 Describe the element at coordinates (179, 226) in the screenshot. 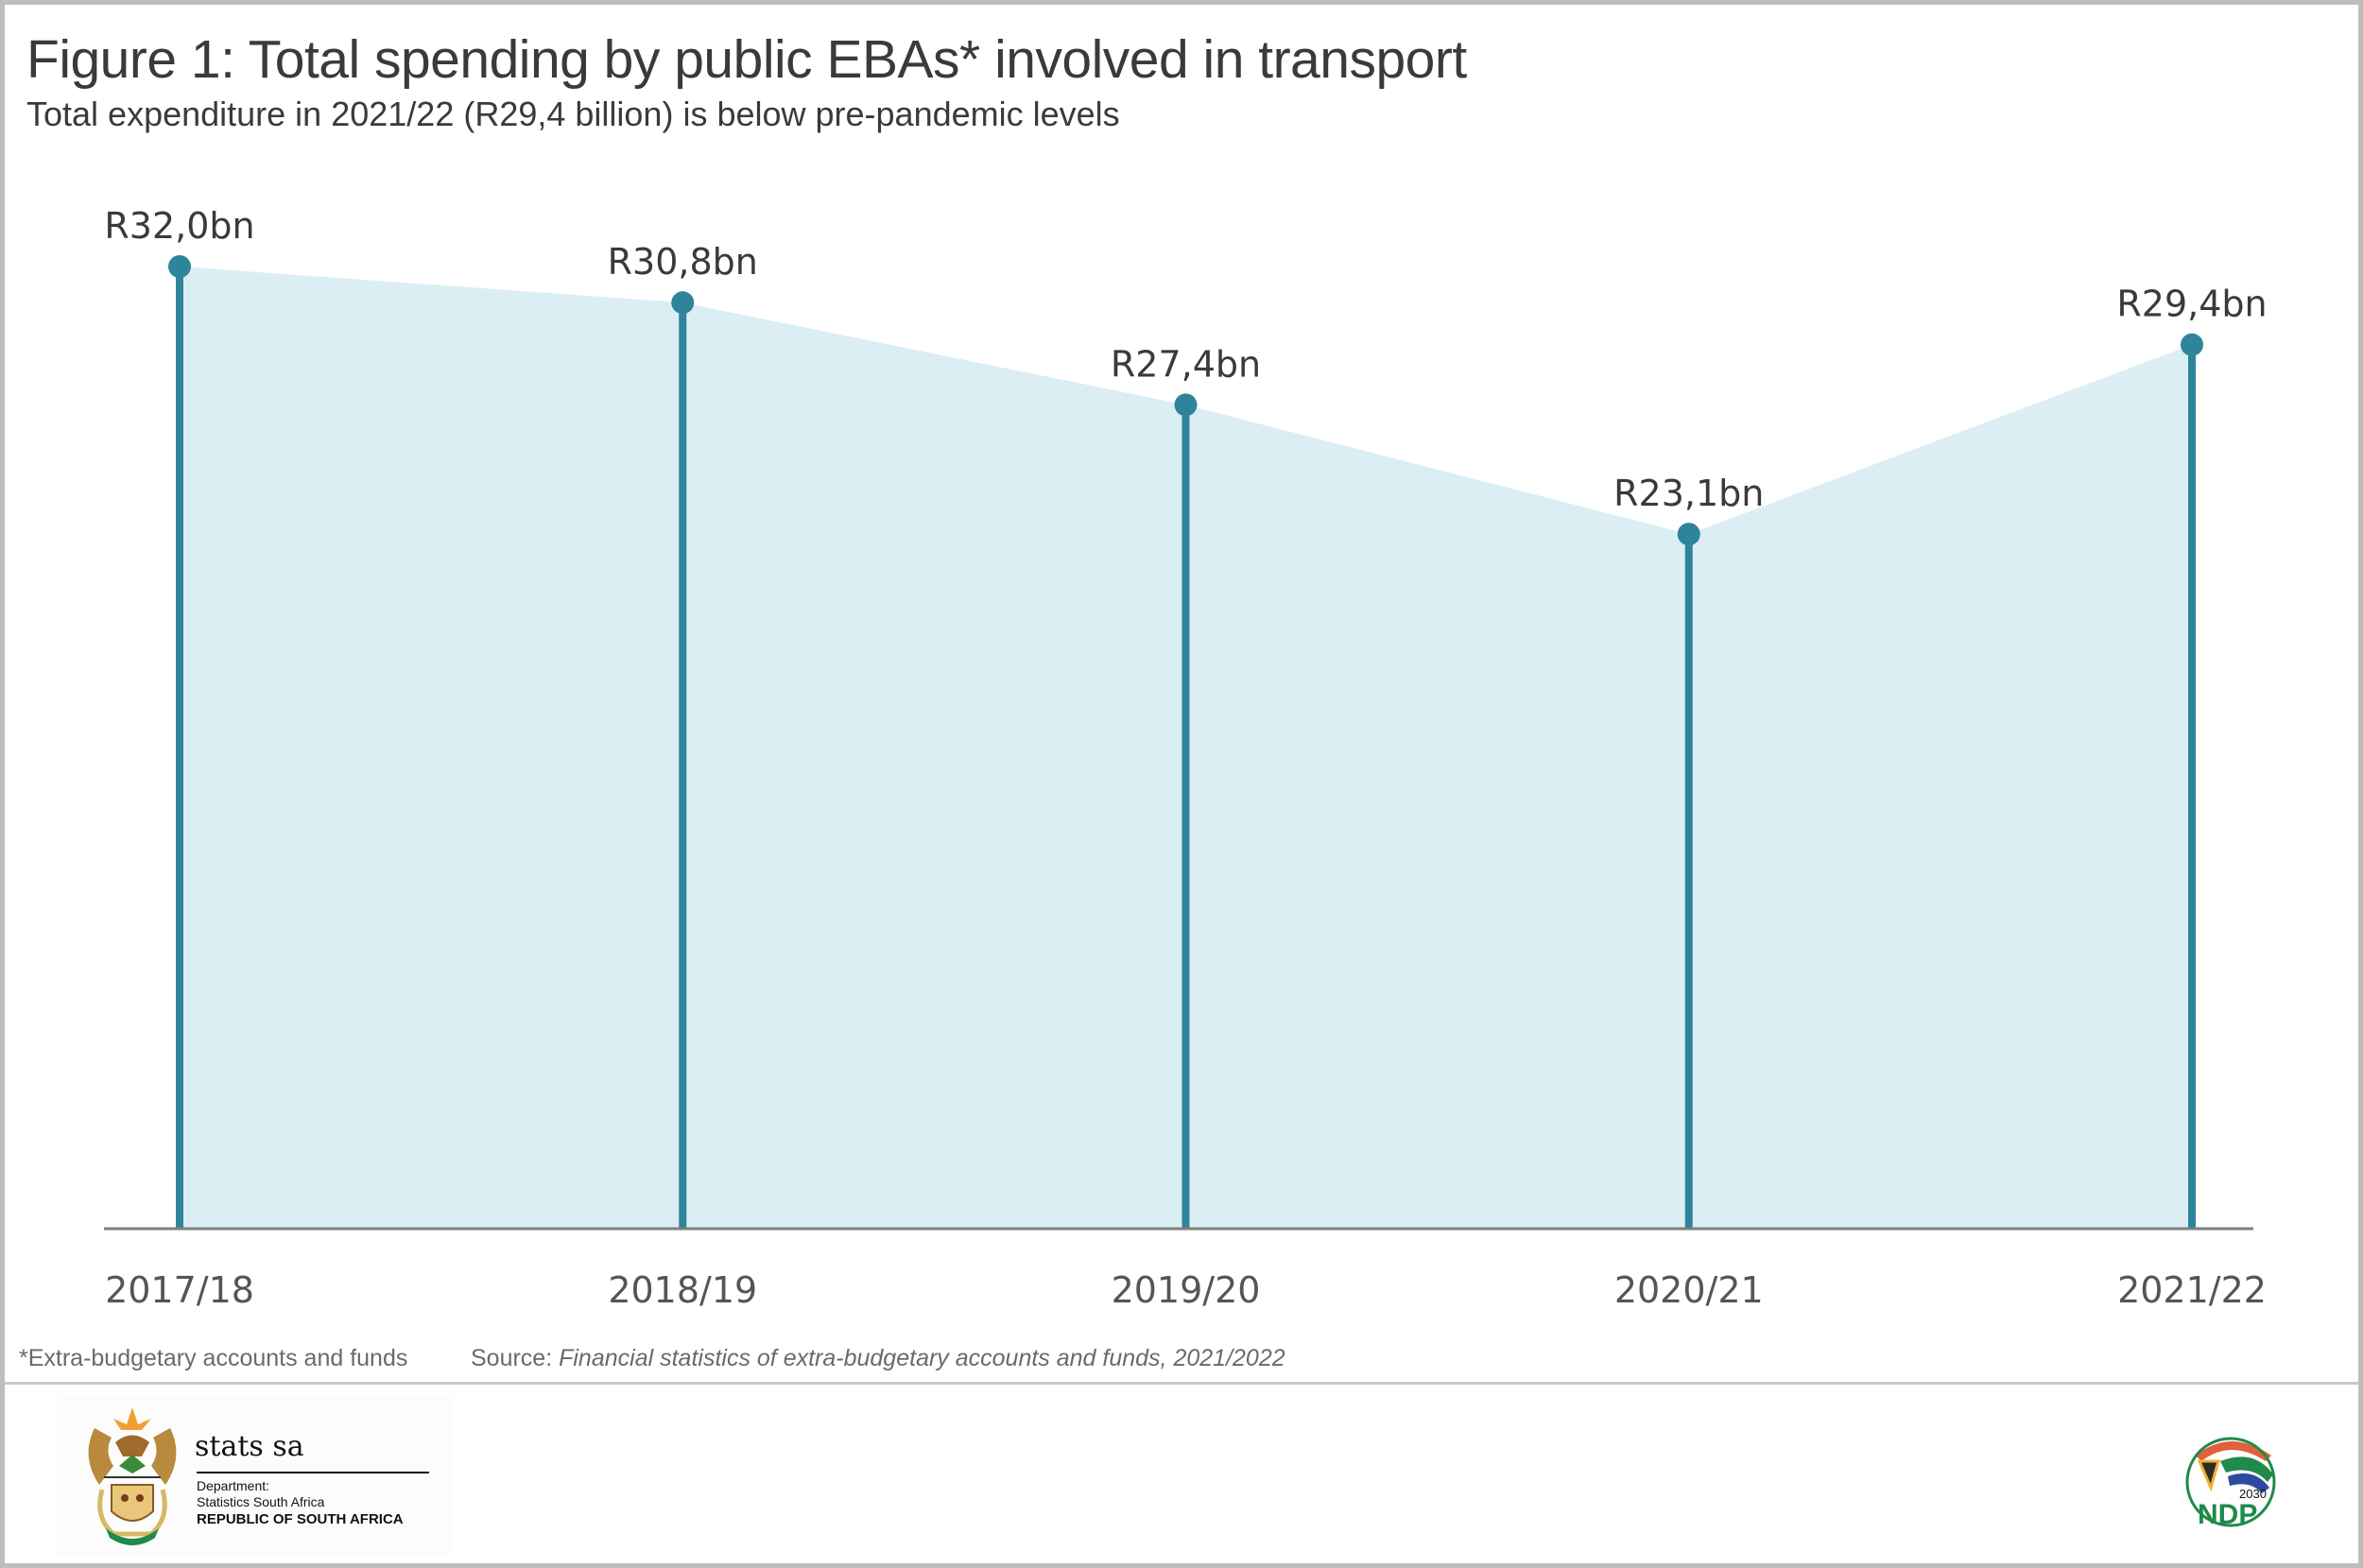

I see `data-label: R32,0bn` at that location.